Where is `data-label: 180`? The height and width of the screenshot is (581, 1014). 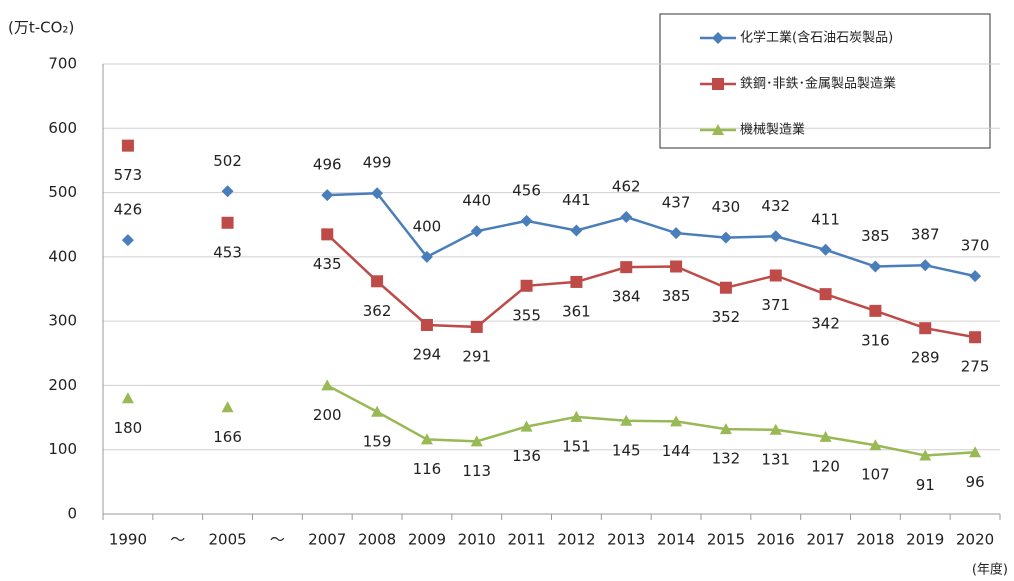
data-label: 180 is located at coordinates (128, 428).